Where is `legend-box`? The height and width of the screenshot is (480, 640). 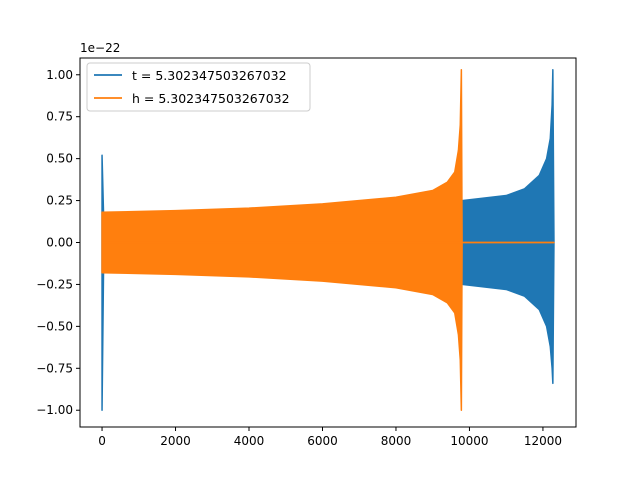 legend-box is located at coordinates (198, 87).